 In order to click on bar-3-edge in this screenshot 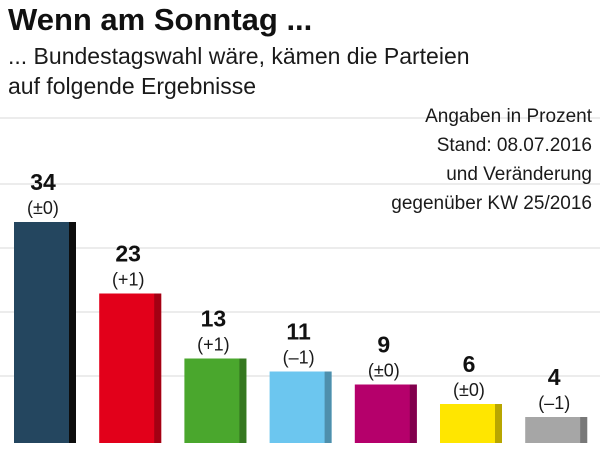, I will do `click(243, 400)`.